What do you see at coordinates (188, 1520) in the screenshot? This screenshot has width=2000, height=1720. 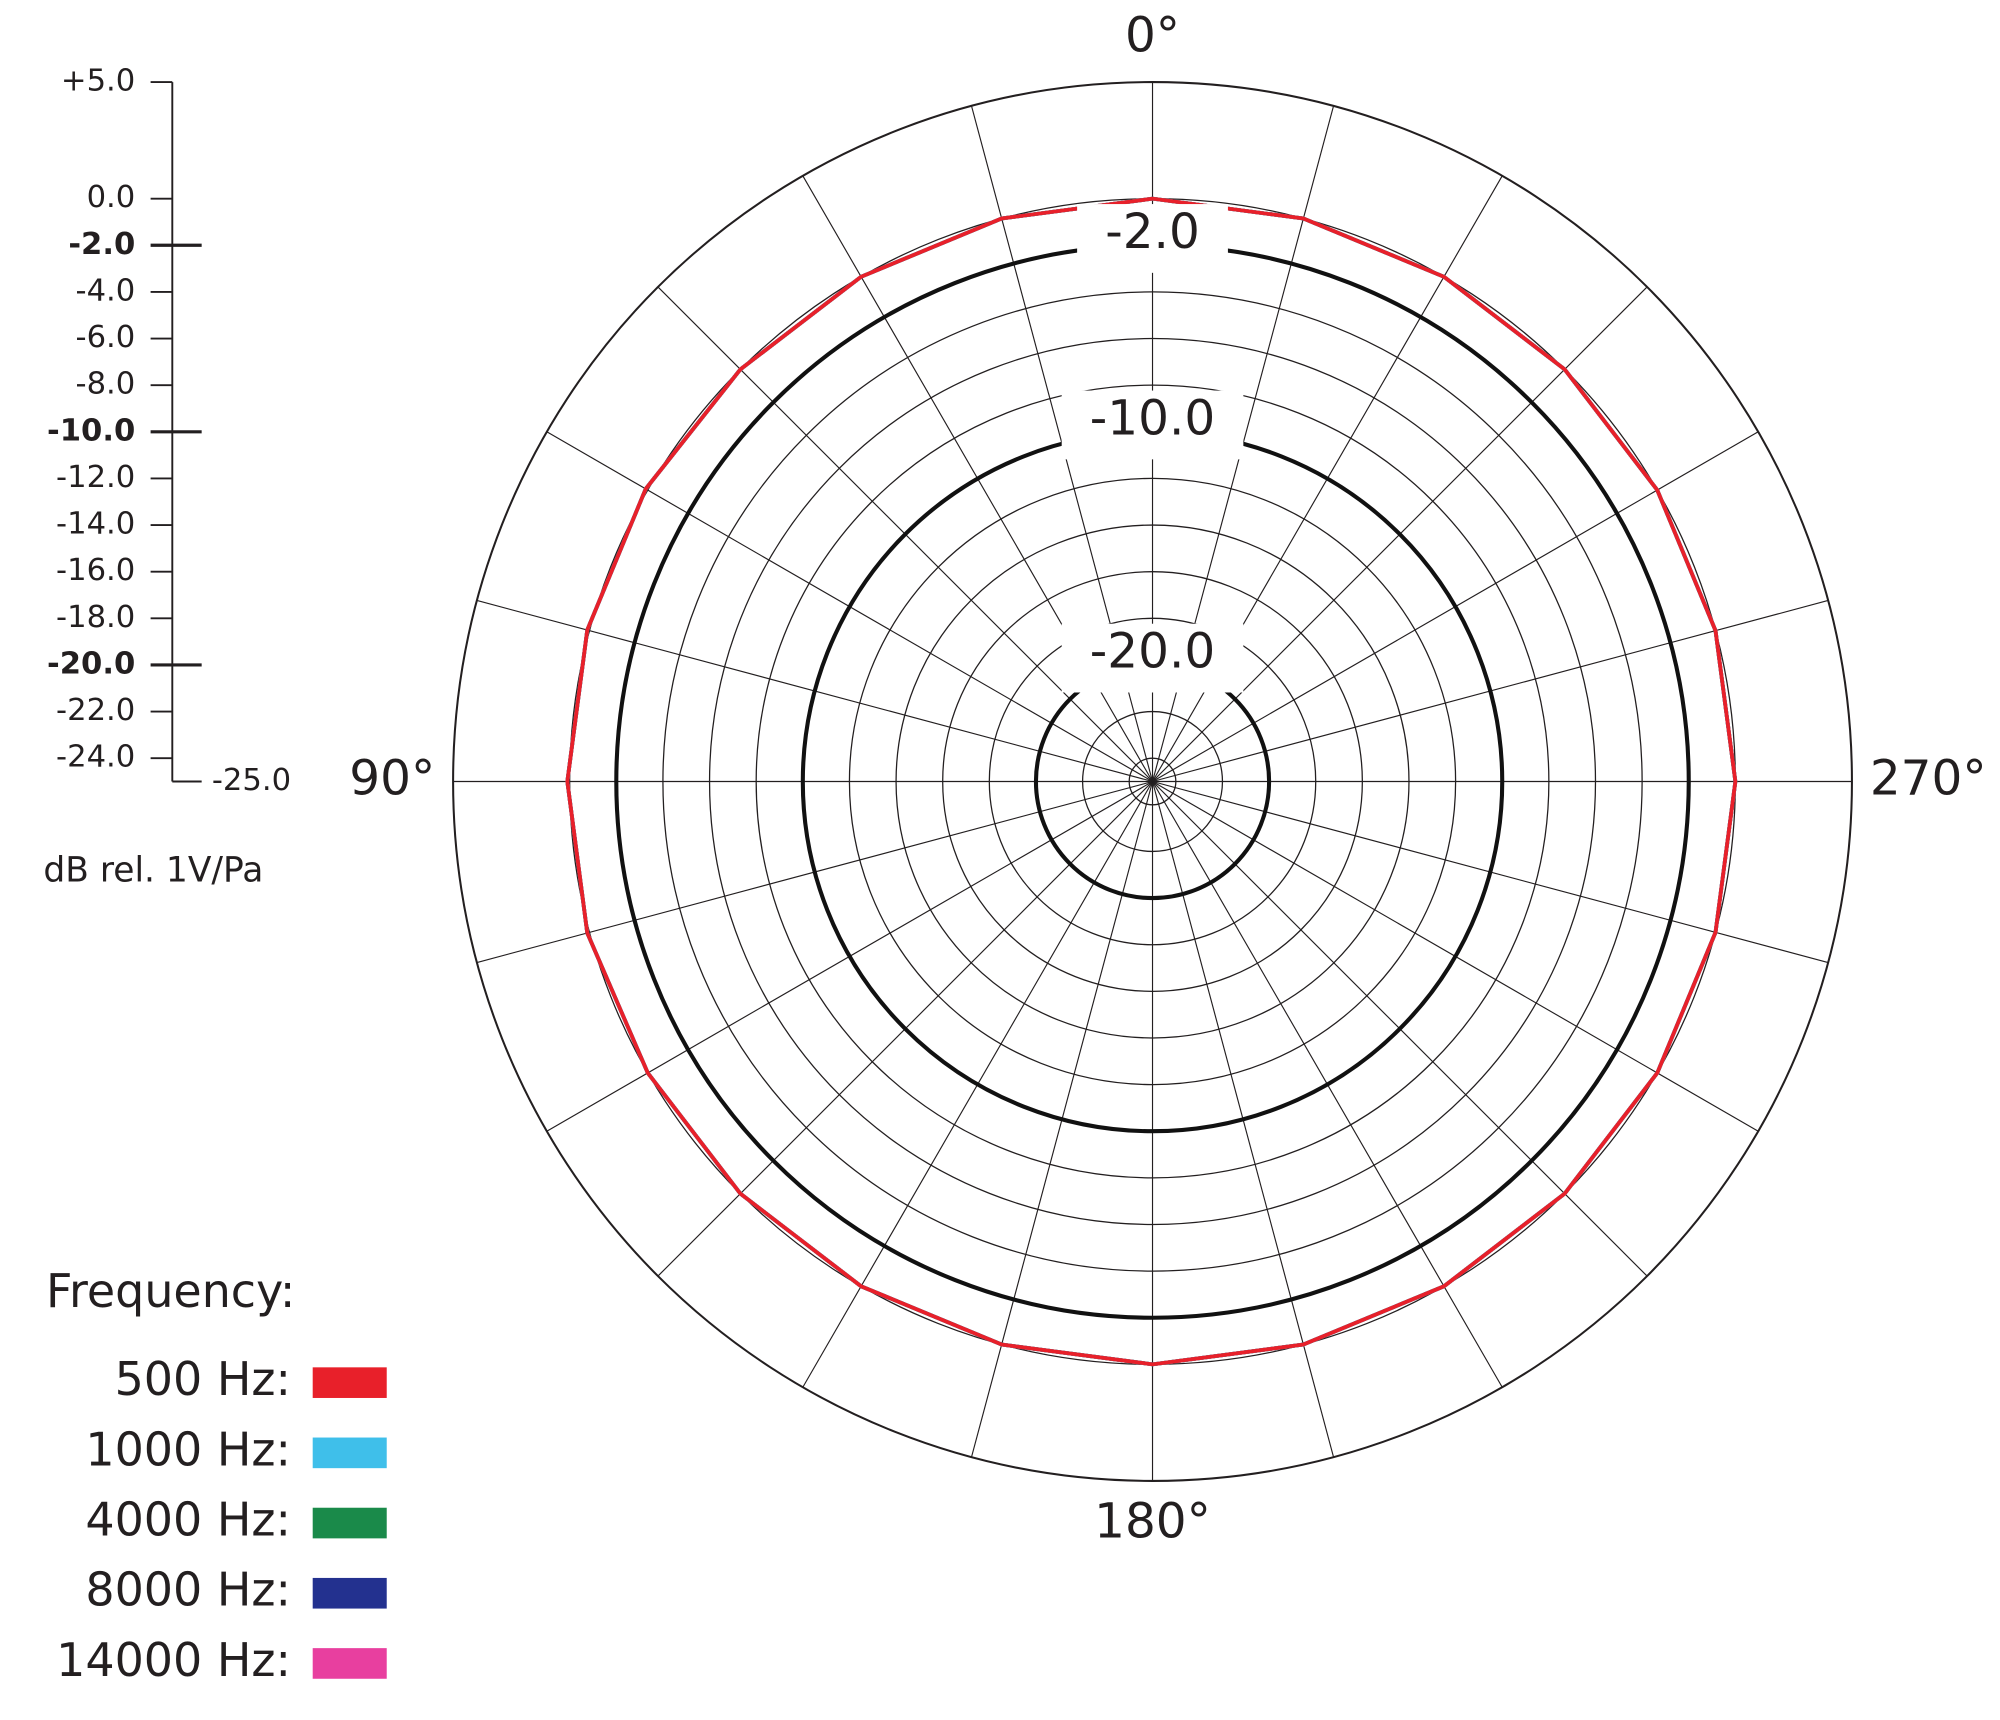 I see `legend-label: 4000 Hz:` at bounding box center [188, 1520].